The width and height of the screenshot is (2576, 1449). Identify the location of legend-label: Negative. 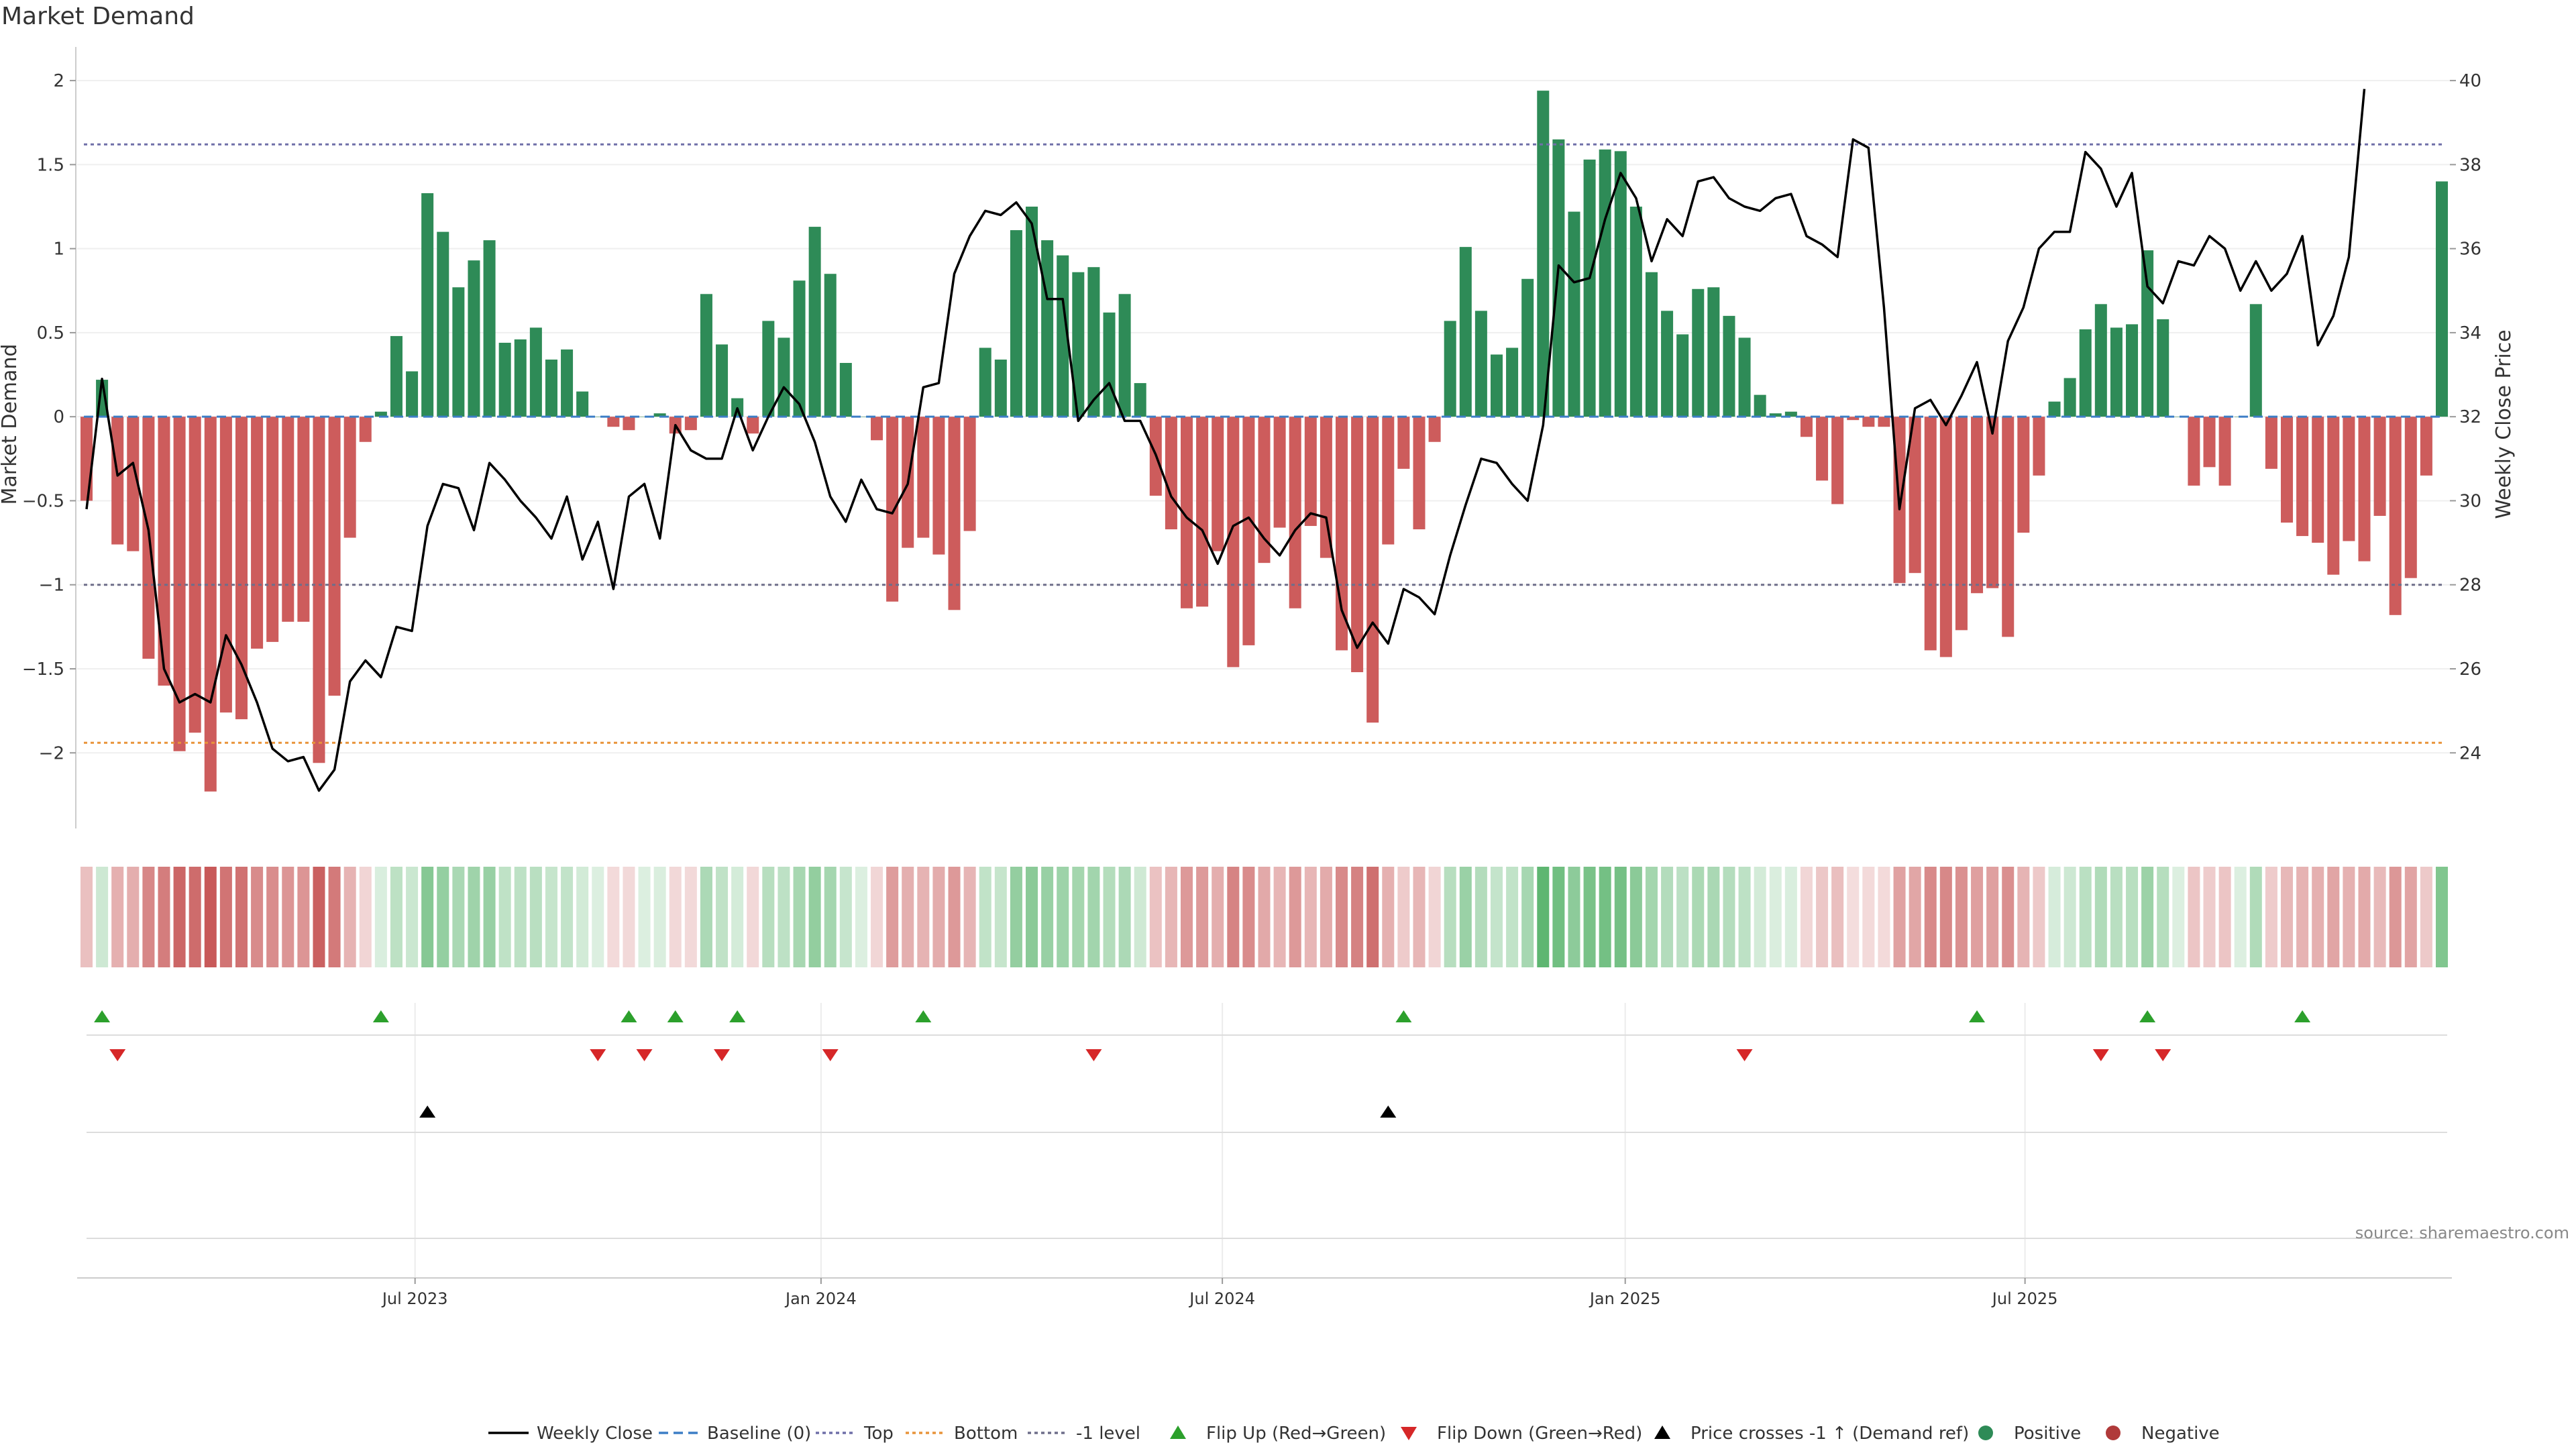
(2180, 1434).